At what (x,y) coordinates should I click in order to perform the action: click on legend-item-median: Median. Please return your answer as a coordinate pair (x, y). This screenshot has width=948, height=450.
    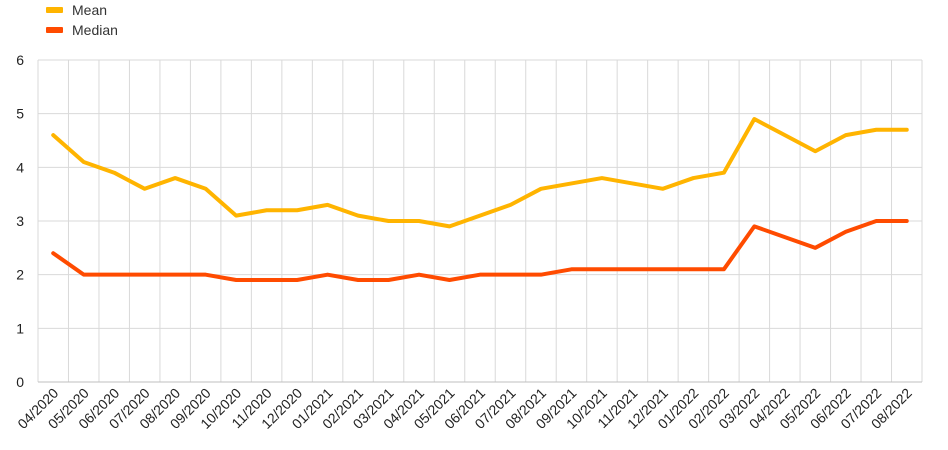
    Looking at the image, I should click on (82, 30).